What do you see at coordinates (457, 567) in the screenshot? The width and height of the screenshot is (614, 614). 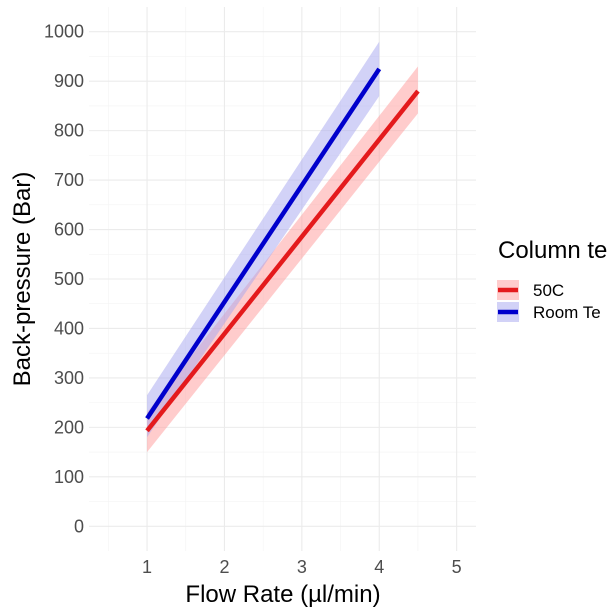 I see `x-tick-label: 5` at bounding box center [457, 567].